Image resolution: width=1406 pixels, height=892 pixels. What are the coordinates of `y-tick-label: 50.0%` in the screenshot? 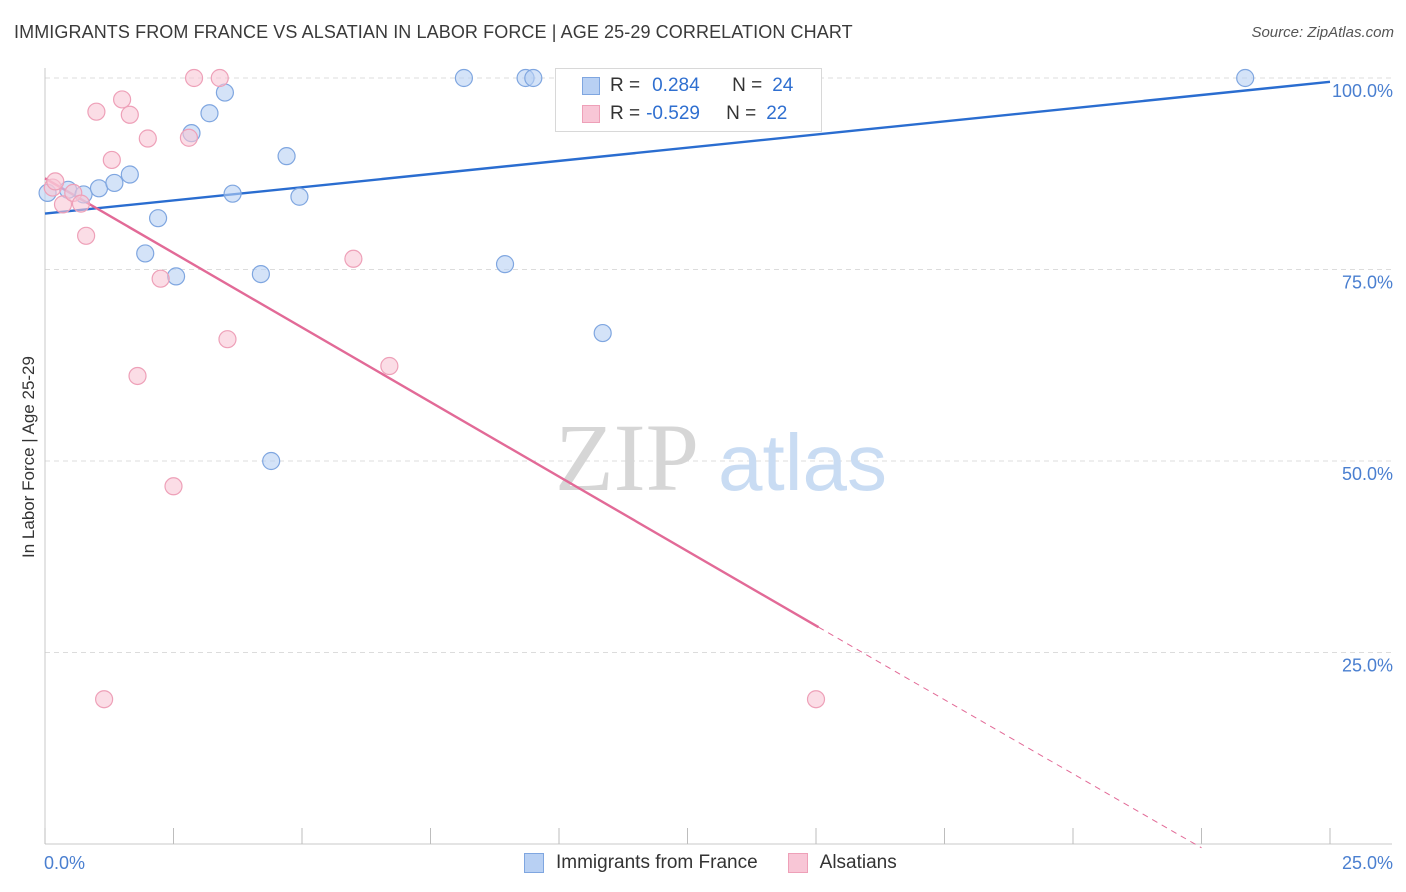 It's located at (1367, 474).